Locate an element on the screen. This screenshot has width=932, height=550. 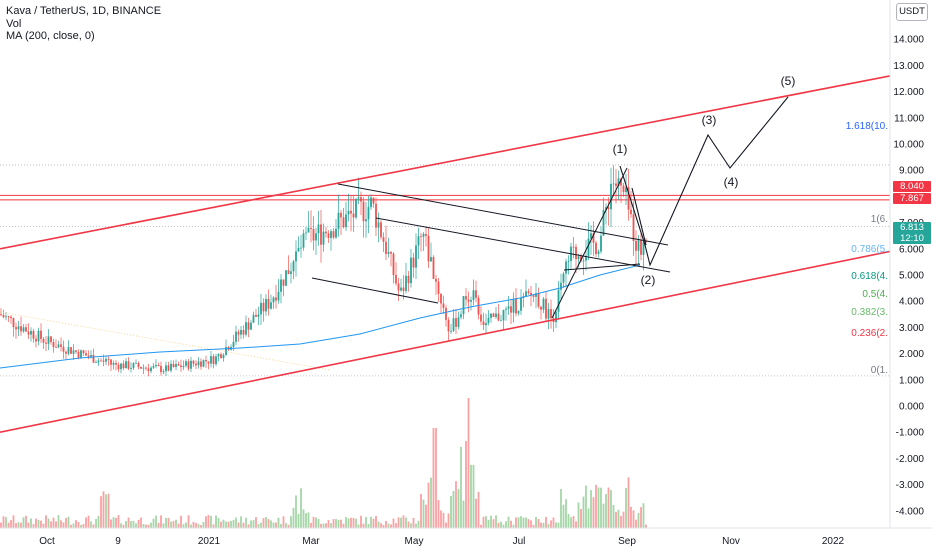
trend-lines is located at coordinates (491, 243).